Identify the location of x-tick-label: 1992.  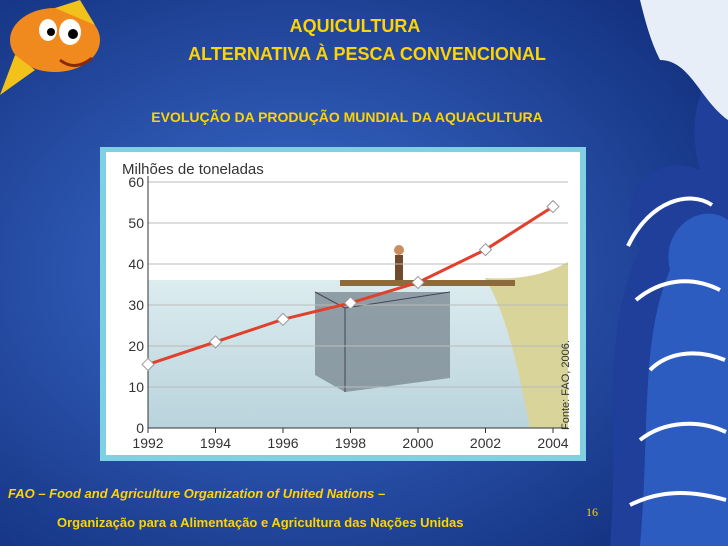
(147, 443).